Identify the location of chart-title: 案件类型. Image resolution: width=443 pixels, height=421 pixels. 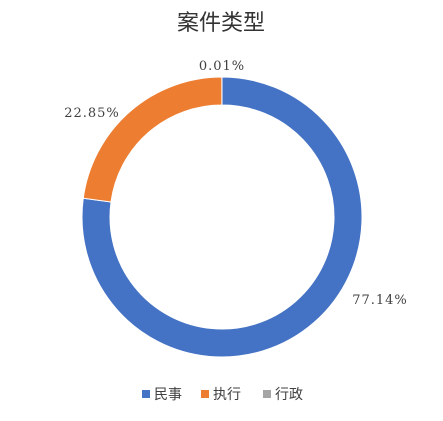
(221, 23).